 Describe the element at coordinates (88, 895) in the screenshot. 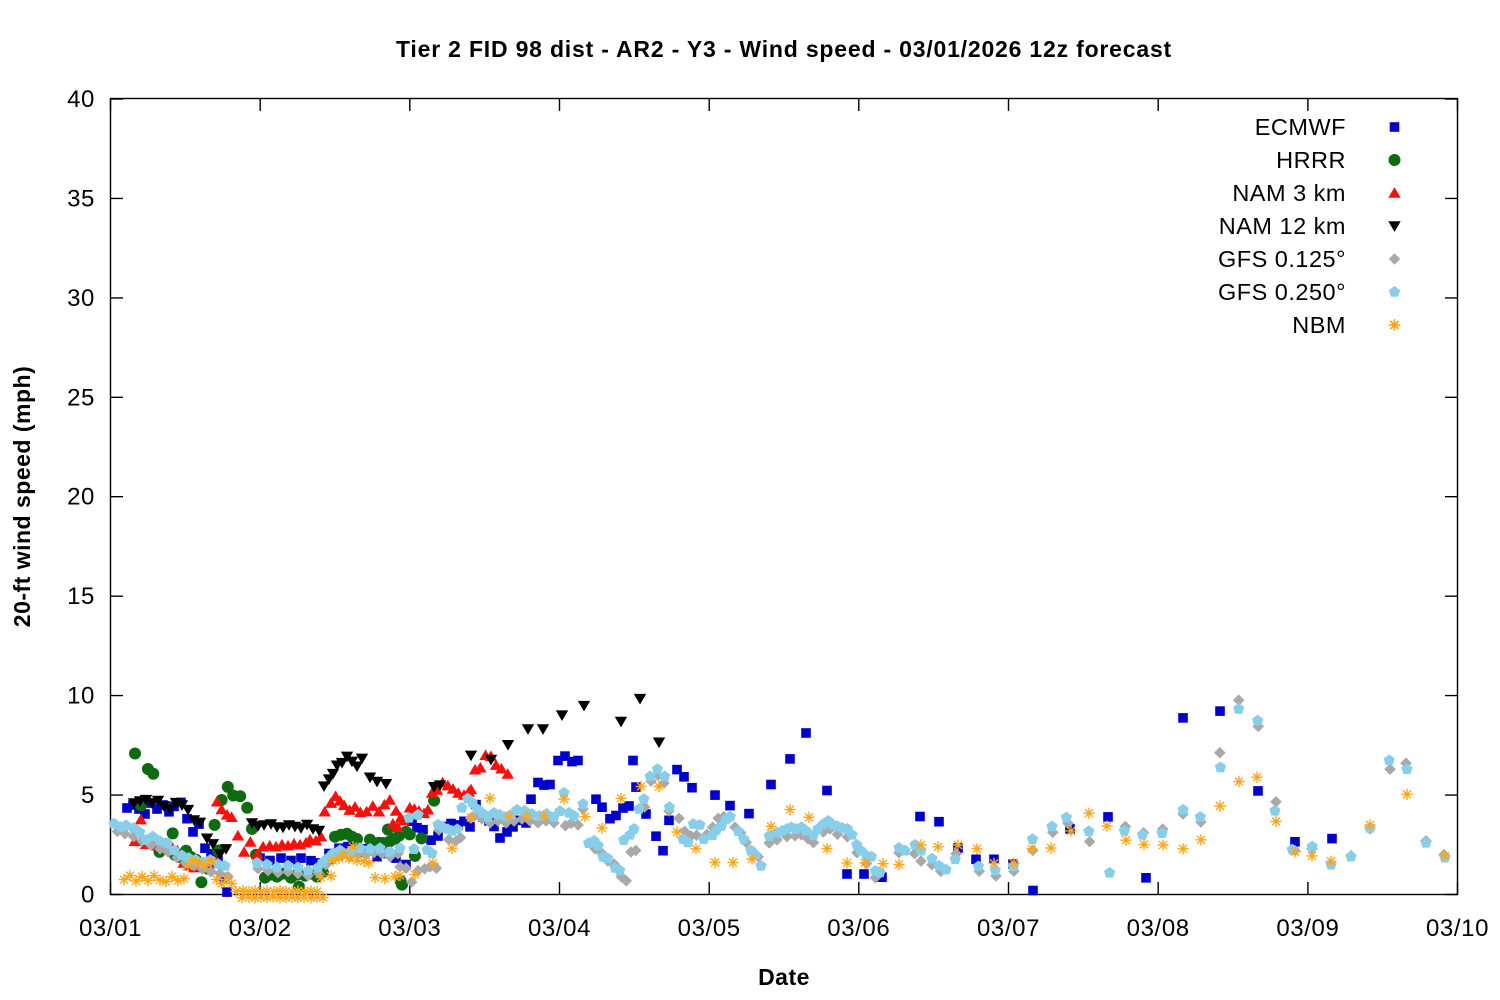

I see `svg-text: 0` at that location.